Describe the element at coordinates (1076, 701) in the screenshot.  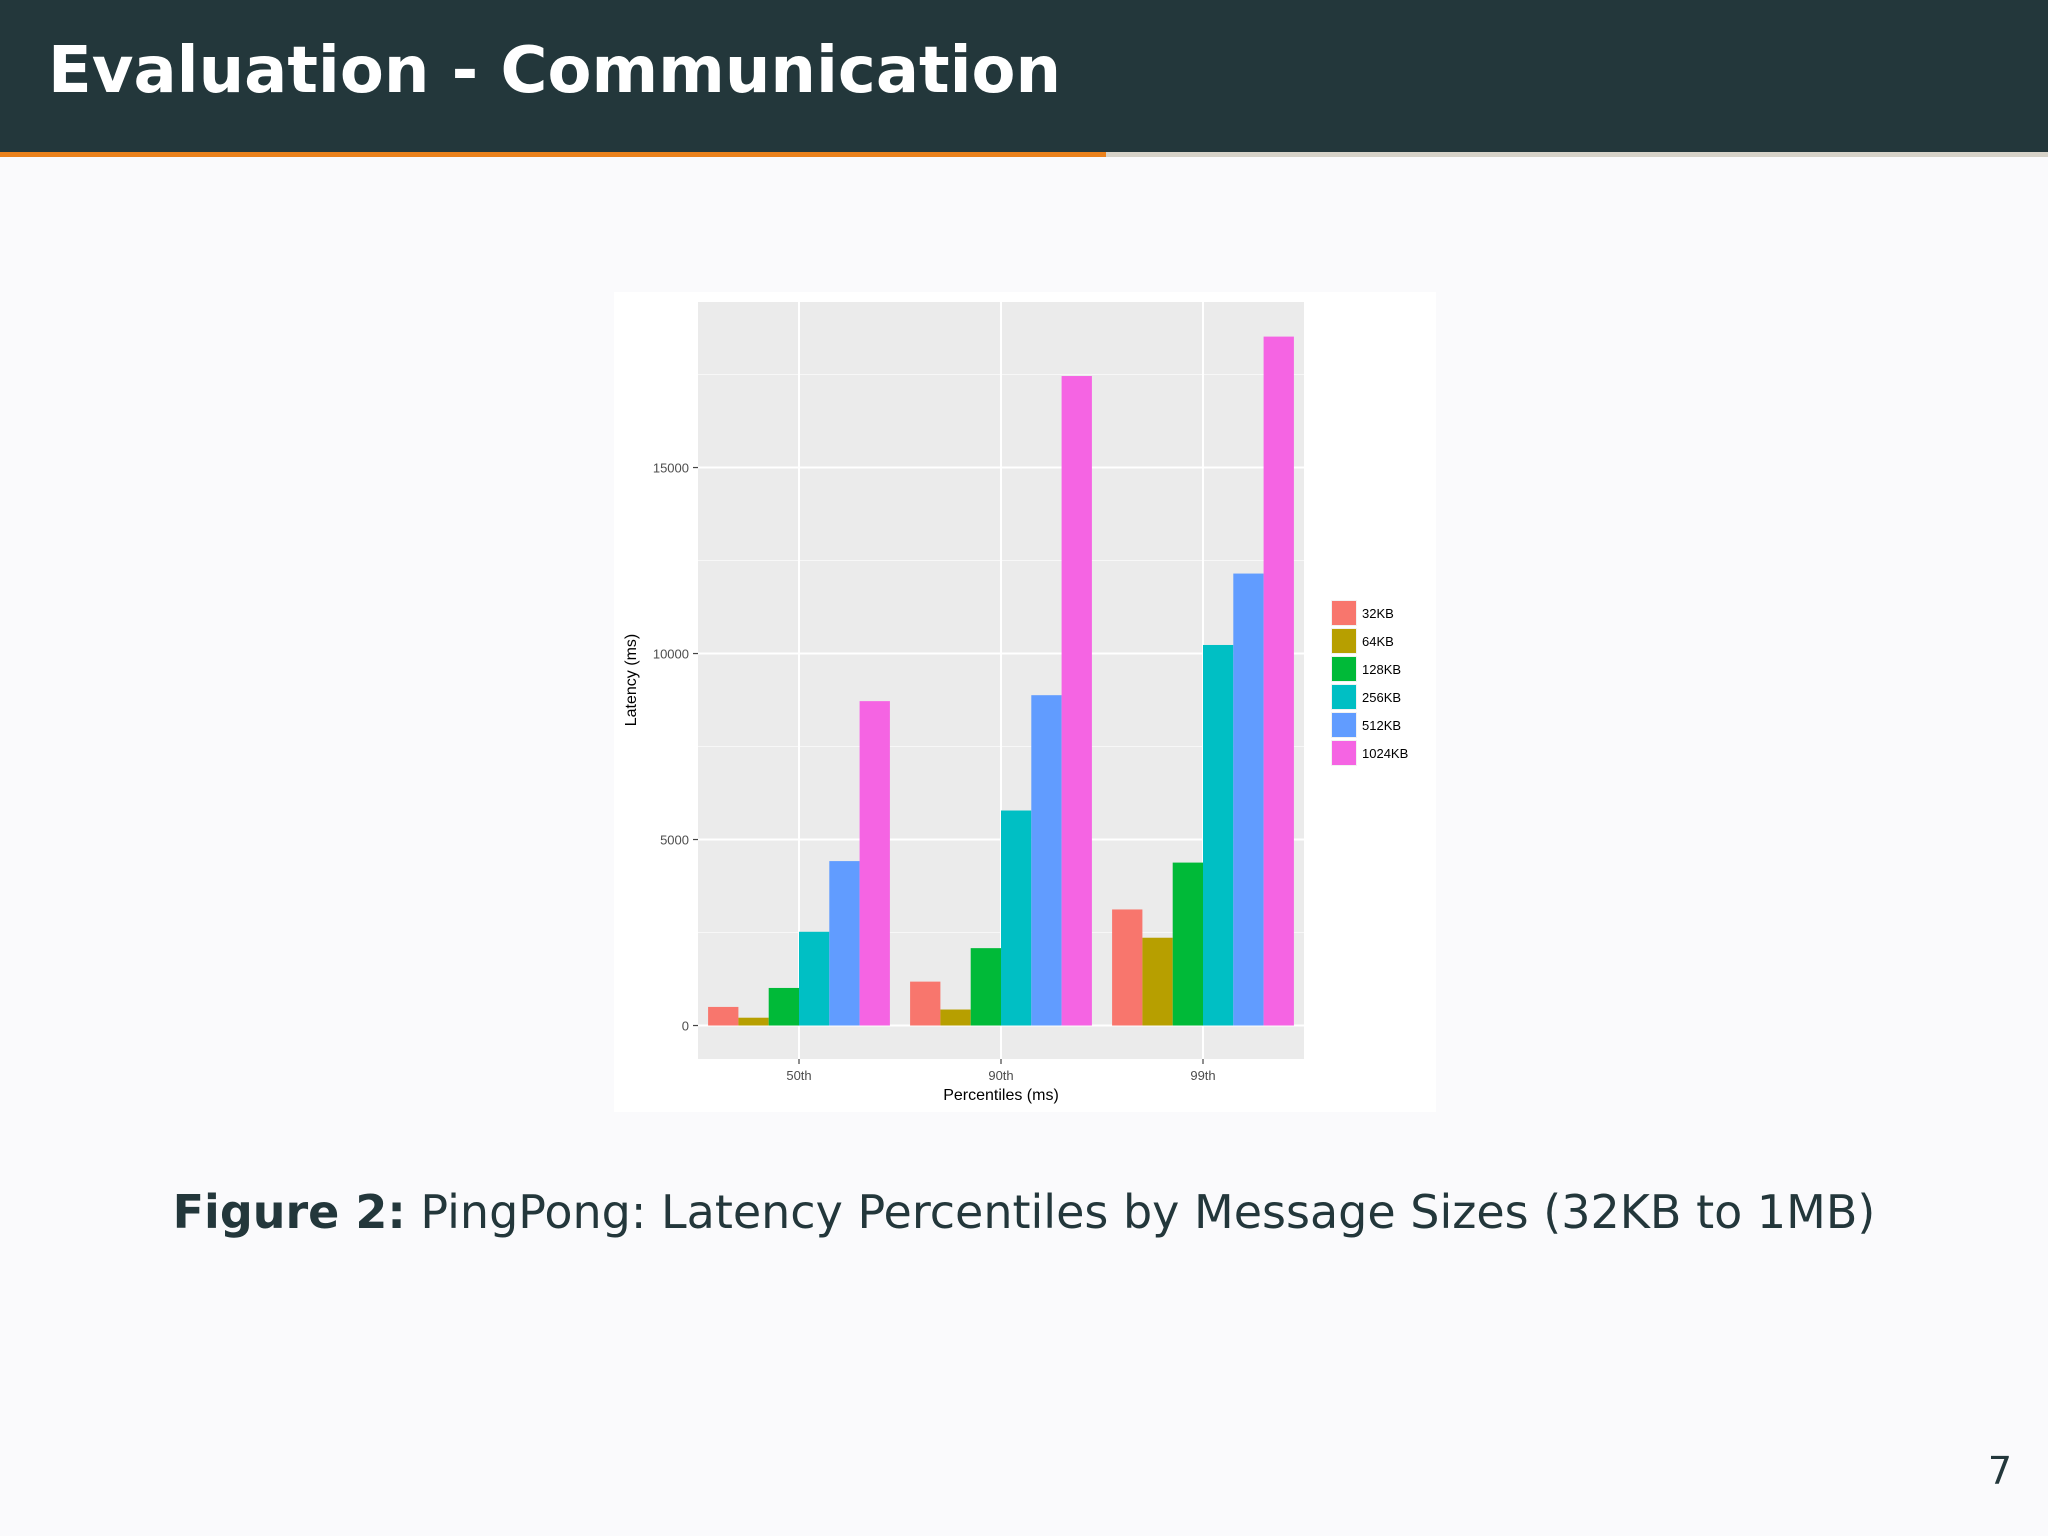
I see `bar-1024KB-90th` at that location.